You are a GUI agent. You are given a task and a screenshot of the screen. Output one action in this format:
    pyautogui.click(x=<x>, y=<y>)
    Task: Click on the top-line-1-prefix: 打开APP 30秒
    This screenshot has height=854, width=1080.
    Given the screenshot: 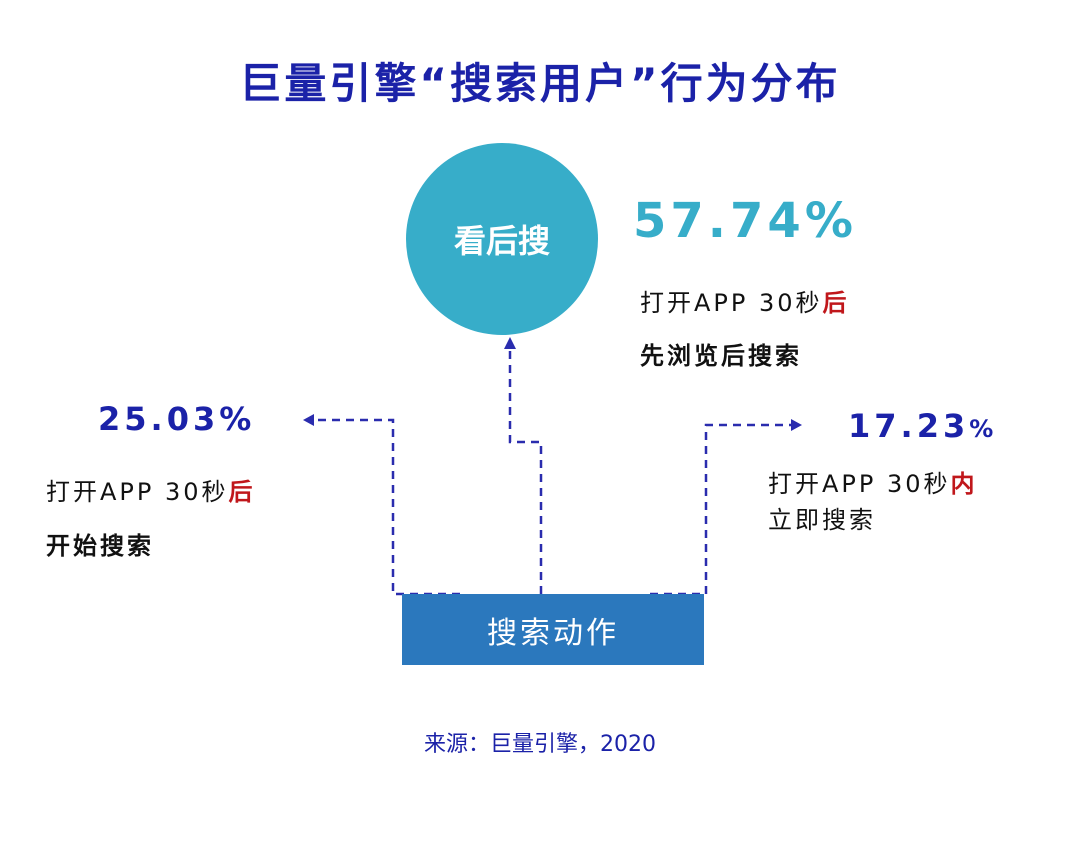 What is the action you would take?
    pyautogui.click(x=731, y=303)
    